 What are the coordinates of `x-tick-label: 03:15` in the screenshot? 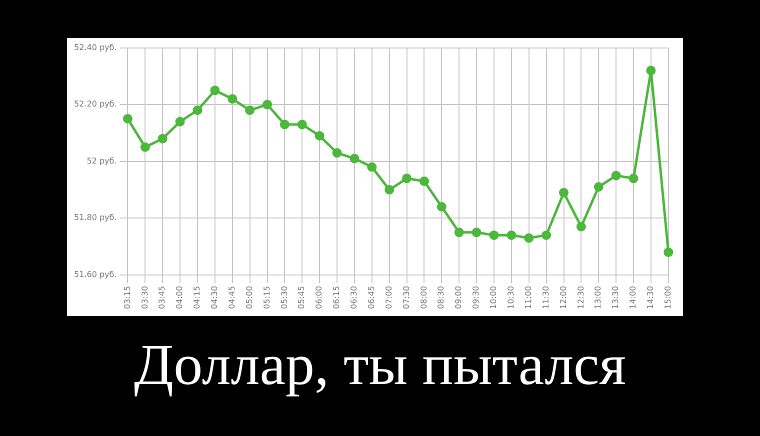 It's located at (127, 298).